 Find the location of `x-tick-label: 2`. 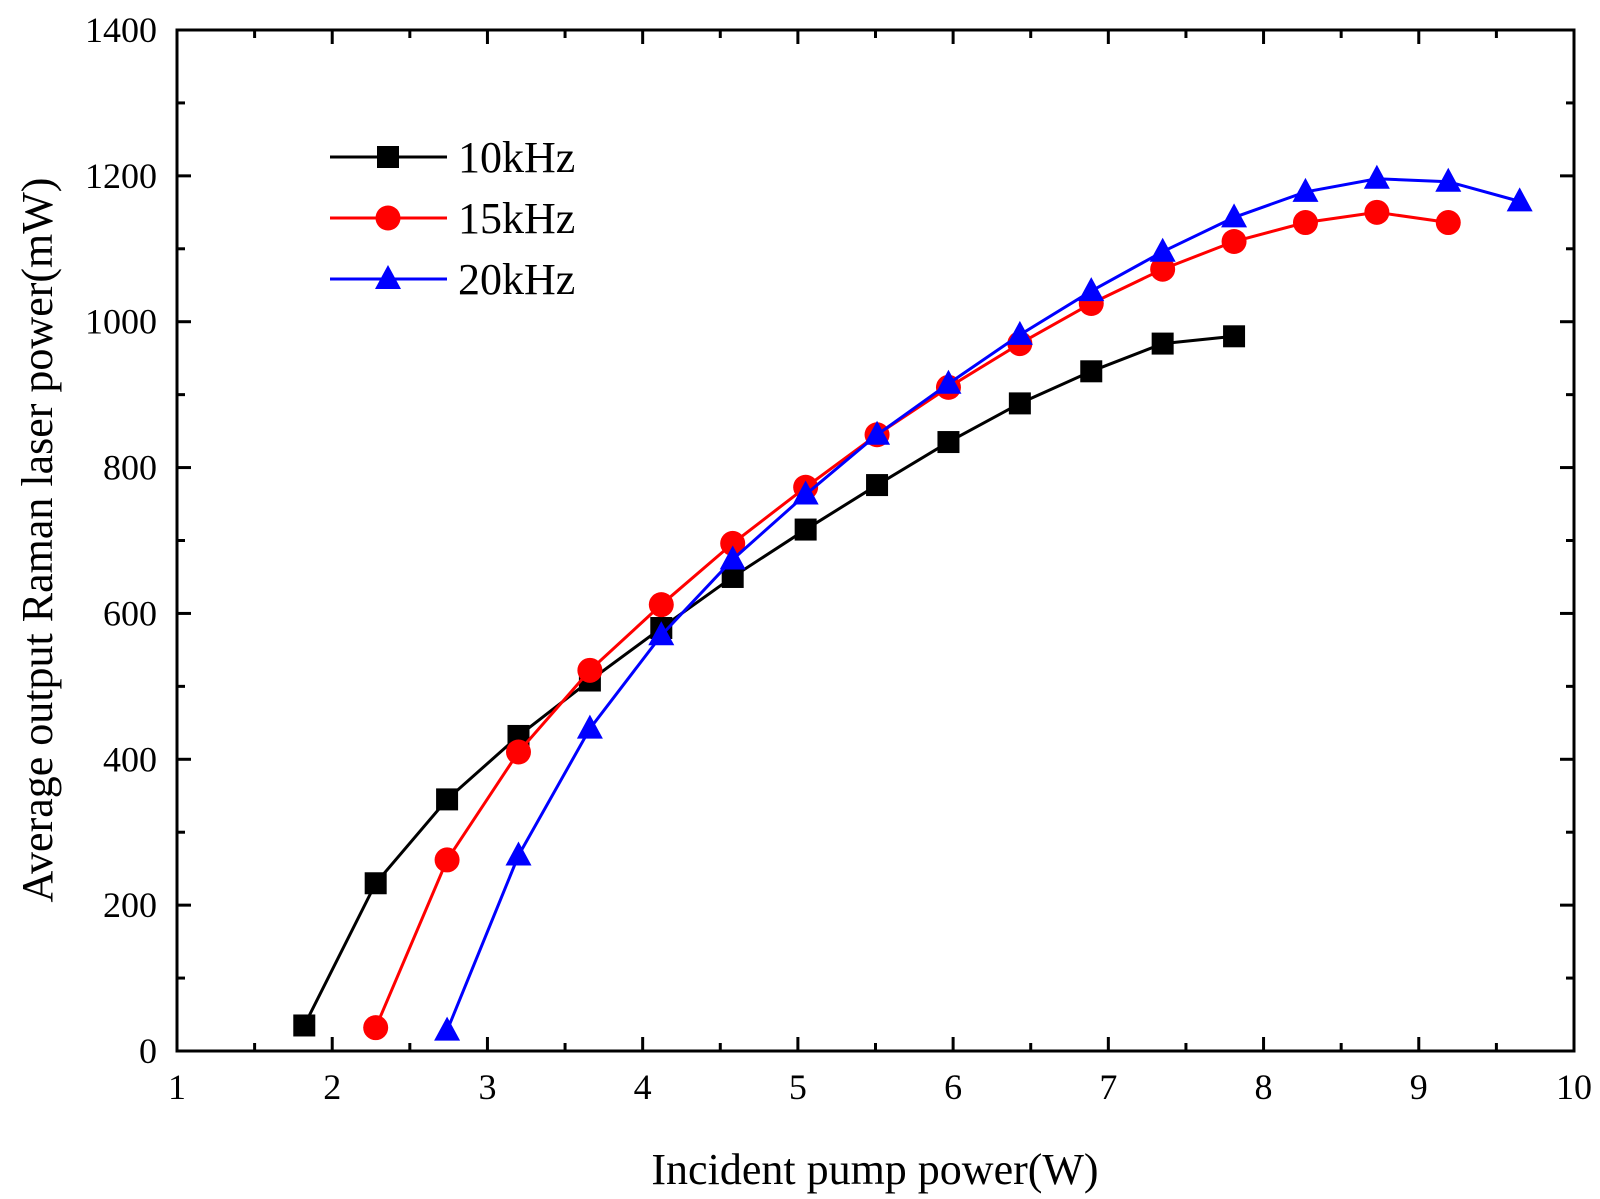

x-tick-label: 2 is located at coordinates (332, 1087).